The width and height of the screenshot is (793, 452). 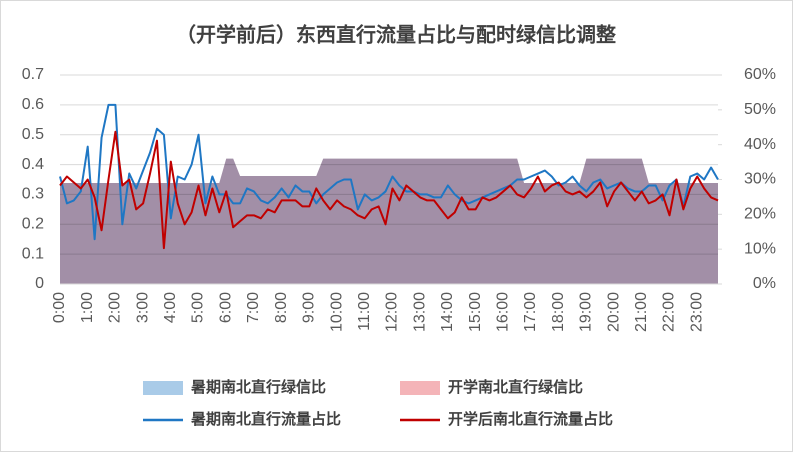 What do you see at coordinates (760, 179) in the screenshot?
I see `y2-tick-label: 30%` at bounding box center [760, 179].